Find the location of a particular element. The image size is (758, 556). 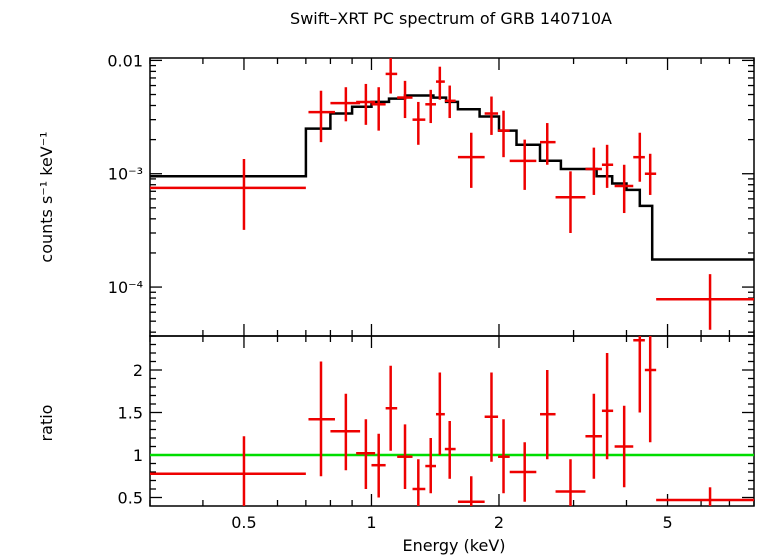

top-y-axis-label: counts s⁻¹ keV⁻¹ is located at coordinates (46, 196).